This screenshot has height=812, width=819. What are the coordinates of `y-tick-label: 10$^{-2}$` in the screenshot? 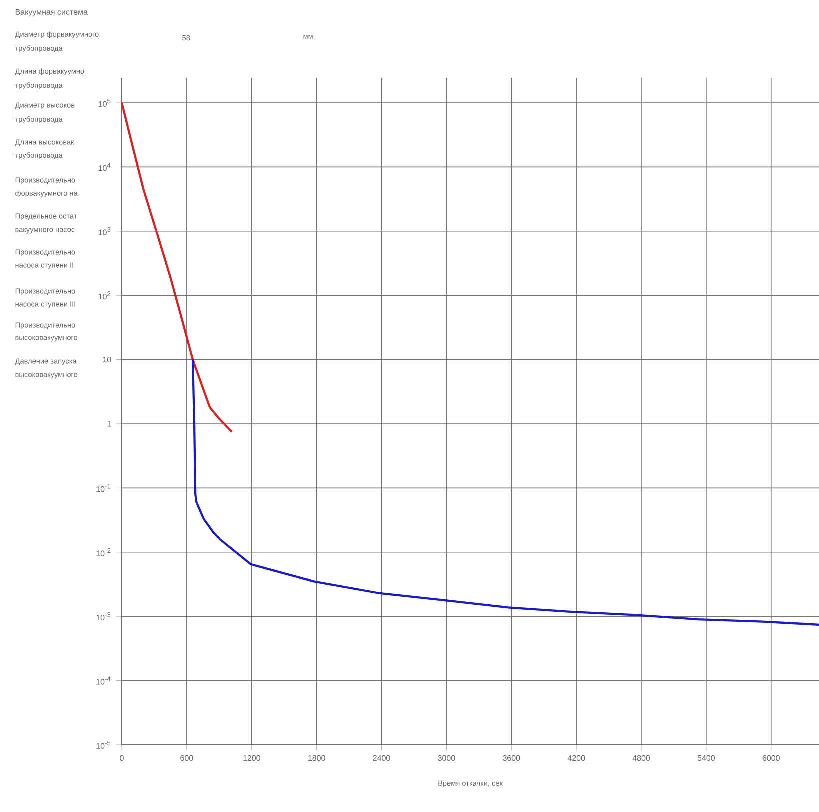 It's located at (103, 552).